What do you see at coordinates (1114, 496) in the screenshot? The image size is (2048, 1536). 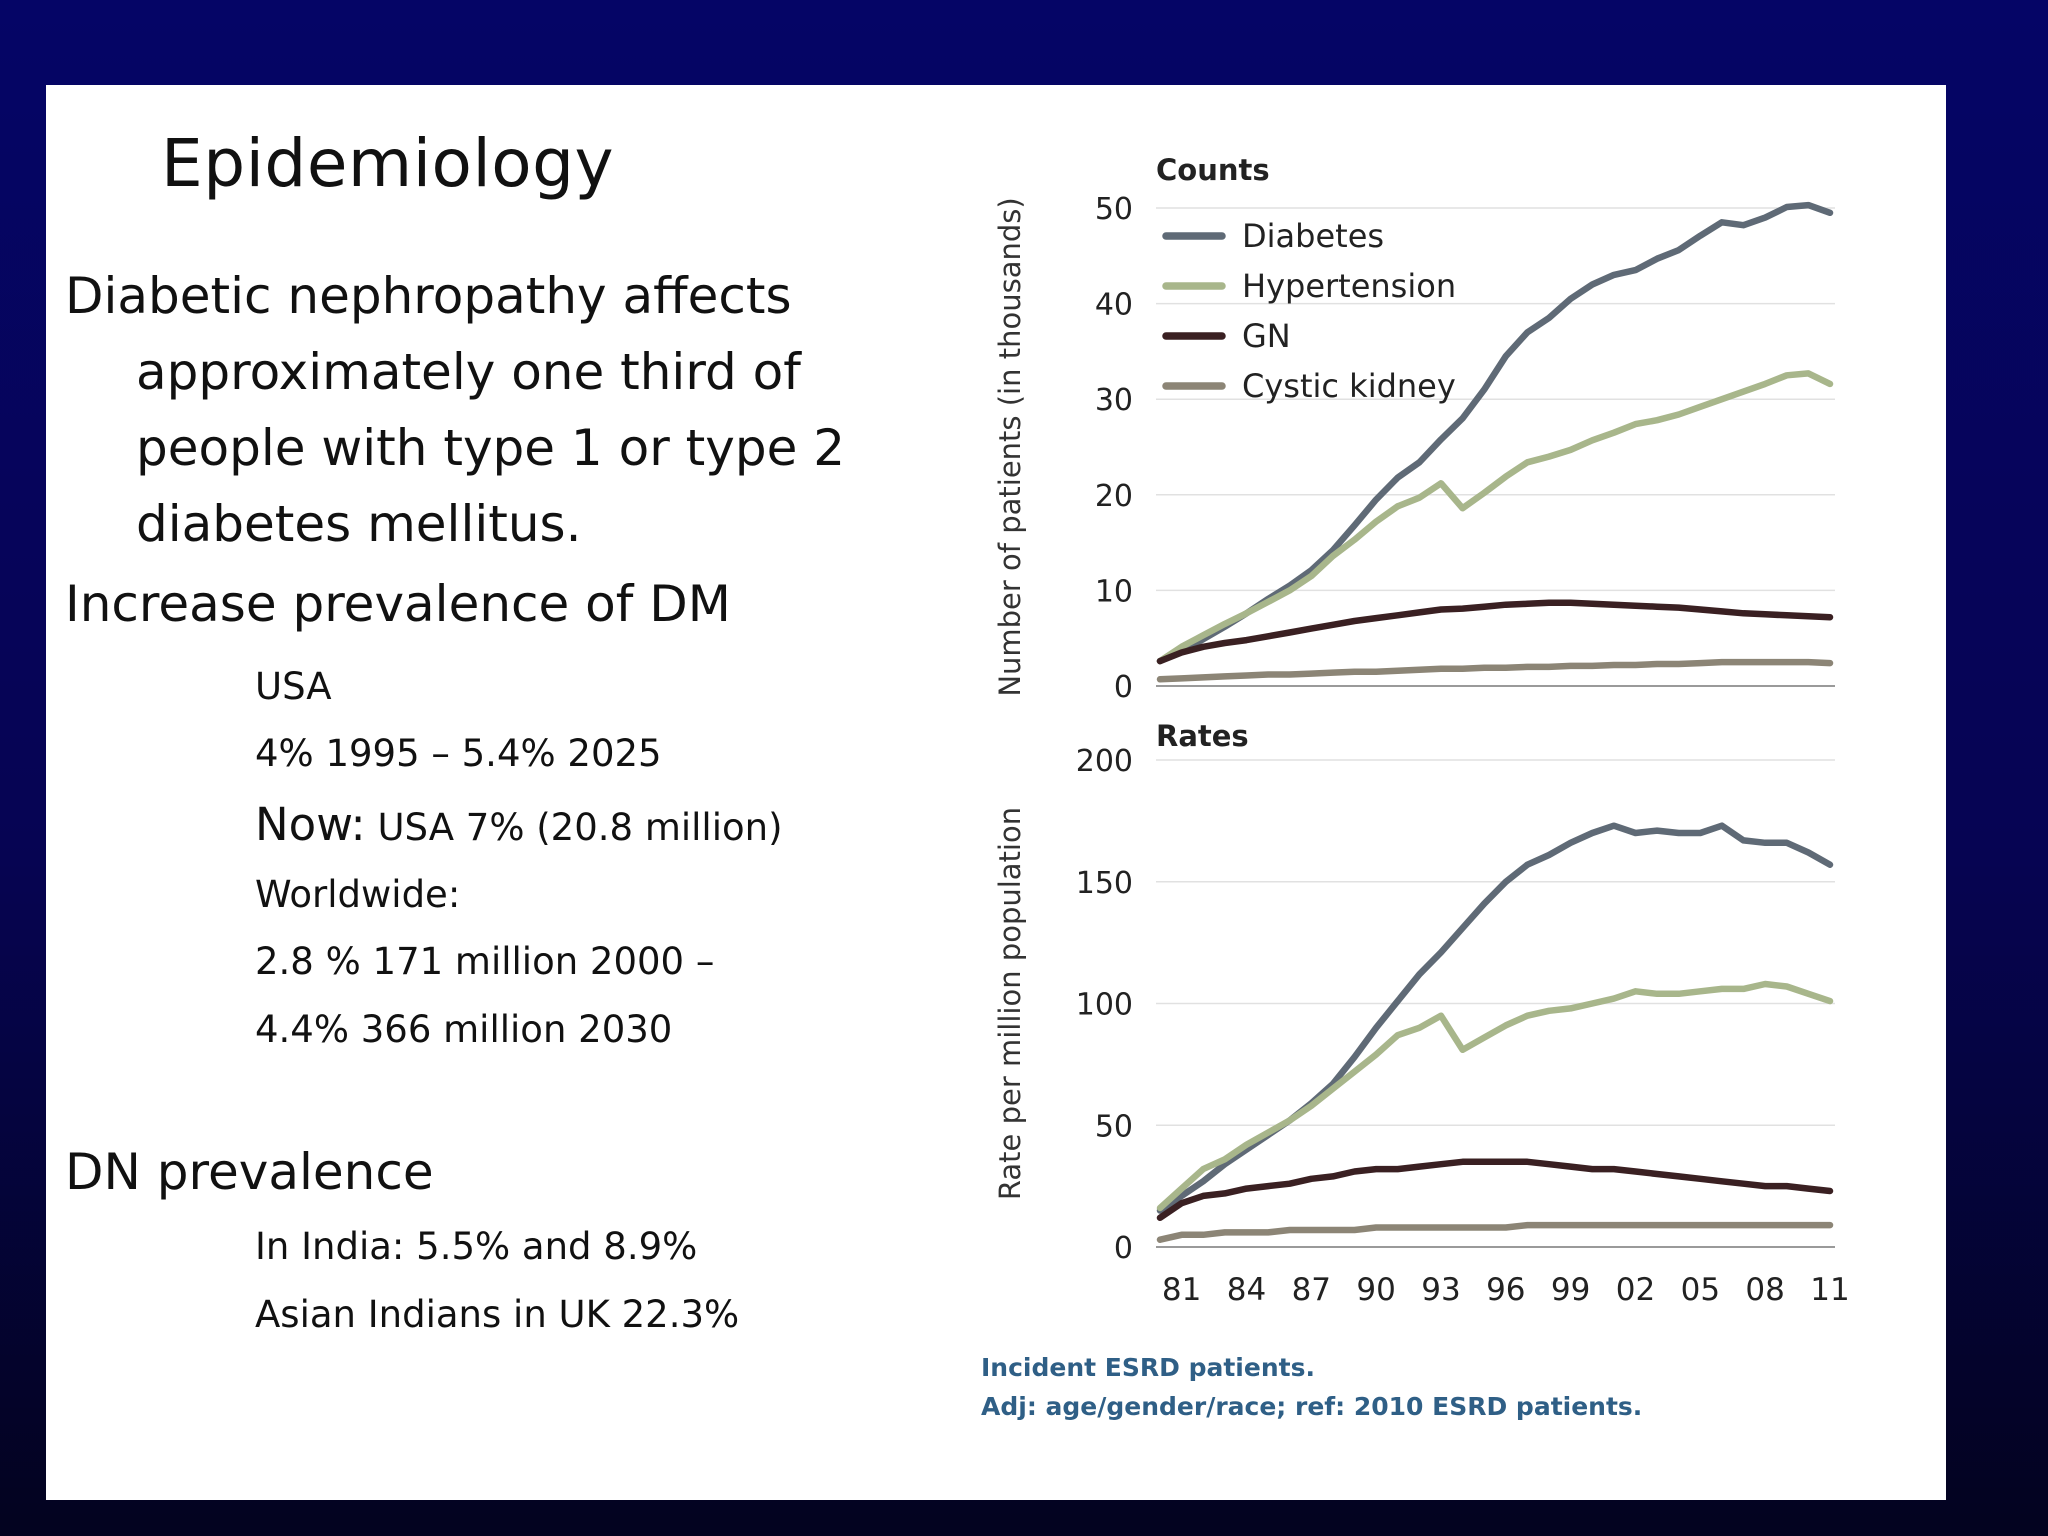 I see `y-tick-label: 20` at bounding box center [1114, 496].